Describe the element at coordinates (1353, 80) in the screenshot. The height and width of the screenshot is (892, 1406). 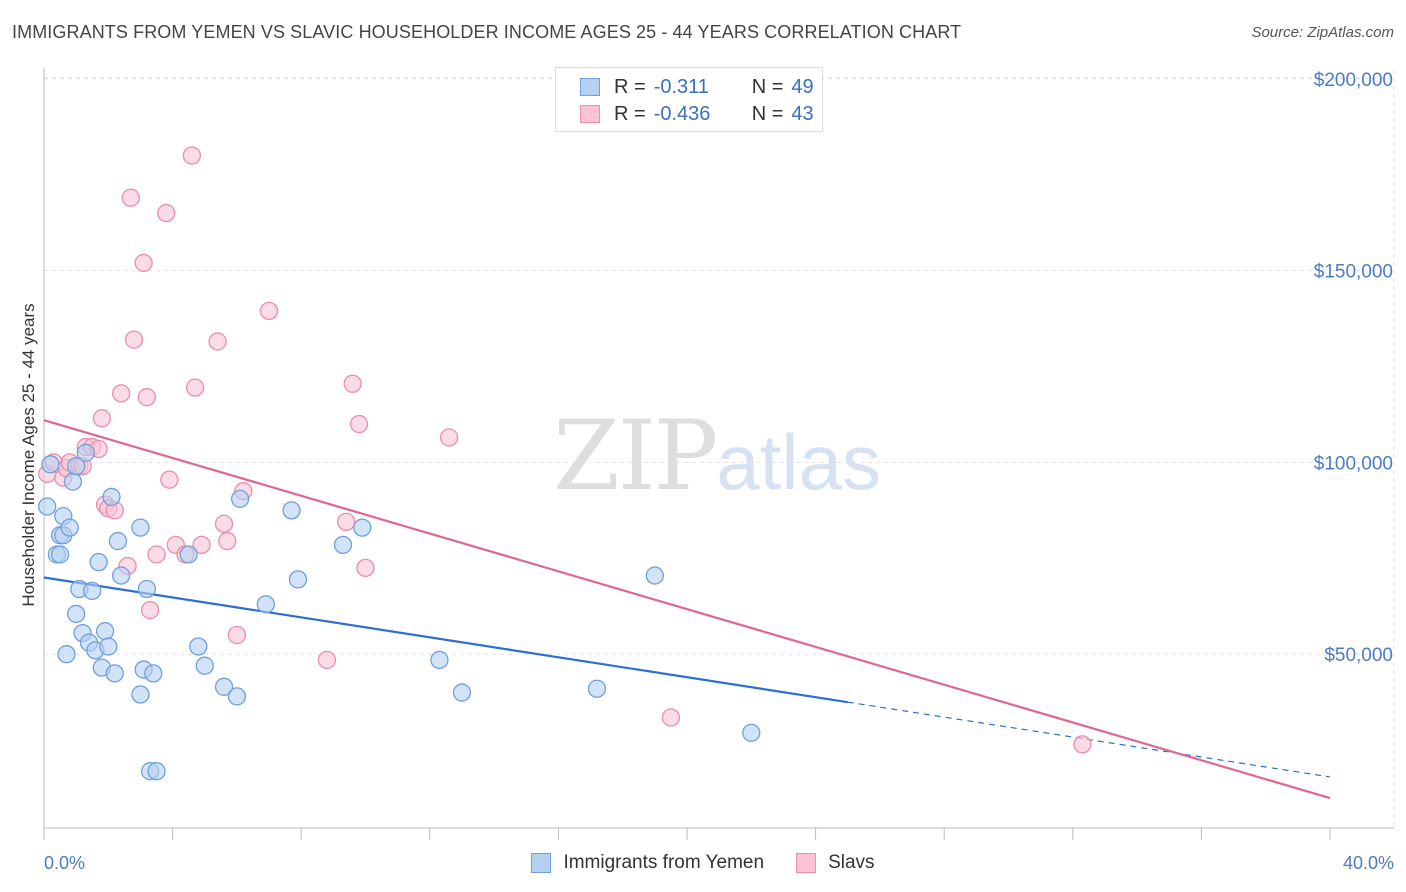
I see `y-tick-label: $200,000` at that location.